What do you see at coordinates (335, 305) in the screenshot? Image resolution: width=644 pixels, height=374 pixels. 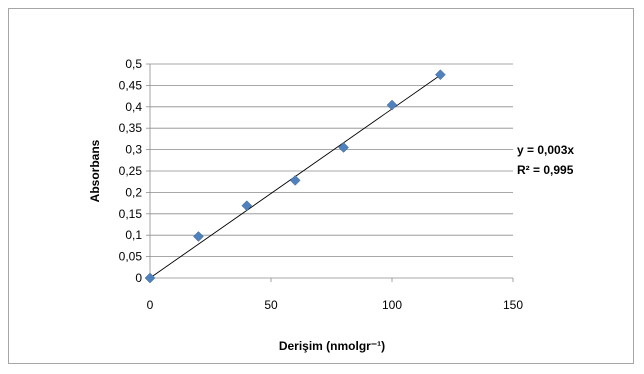 I see `x-tick-labels: 0 50 100 150` at bounding box center [335, 305].